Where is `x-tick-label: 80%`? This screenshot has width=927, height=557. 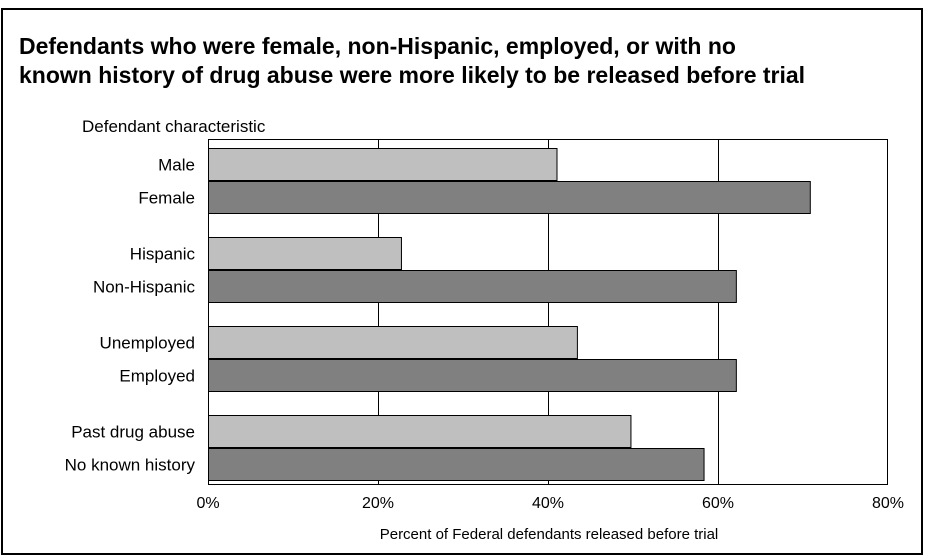
x-tick-label: 80% is located at coordinates (888, 503).